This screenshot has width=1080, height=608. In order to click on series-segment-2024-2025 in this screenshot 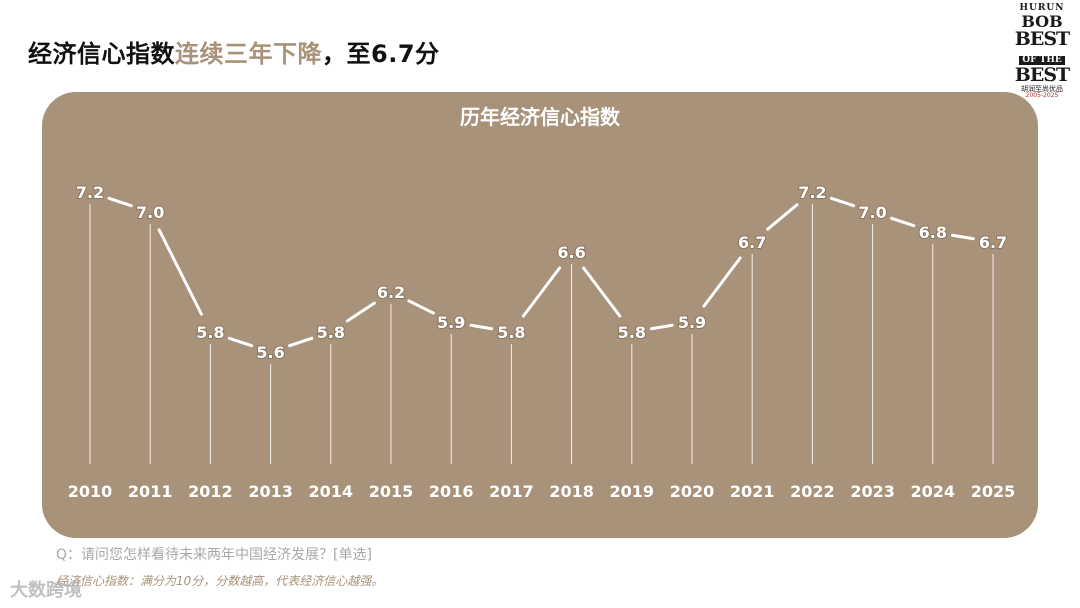, I will do `click(963, 237)`.